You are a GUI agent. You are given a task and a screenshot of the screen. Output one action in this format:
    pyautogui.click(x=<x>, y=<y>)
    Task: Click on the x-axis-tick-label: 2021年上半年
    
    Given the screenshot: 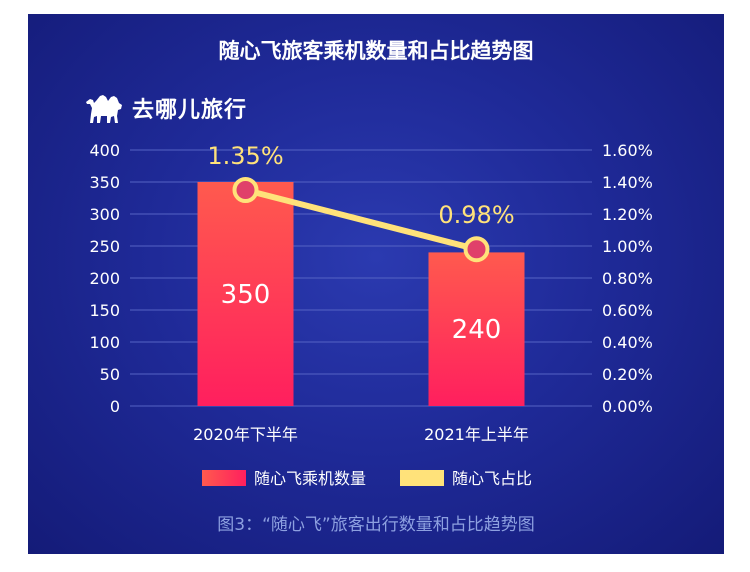 What is the action you would take?
    pyautogui.click(x=476, y=434)
    